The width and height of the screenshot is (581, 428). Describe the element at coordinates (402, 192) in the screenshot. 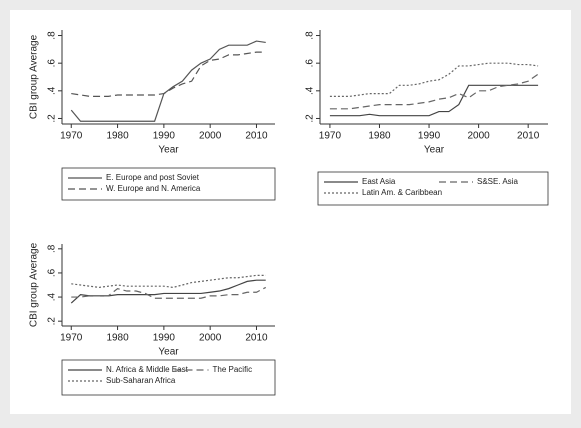

I see `legend-label: Latin Am. & Caribbean` at that location.